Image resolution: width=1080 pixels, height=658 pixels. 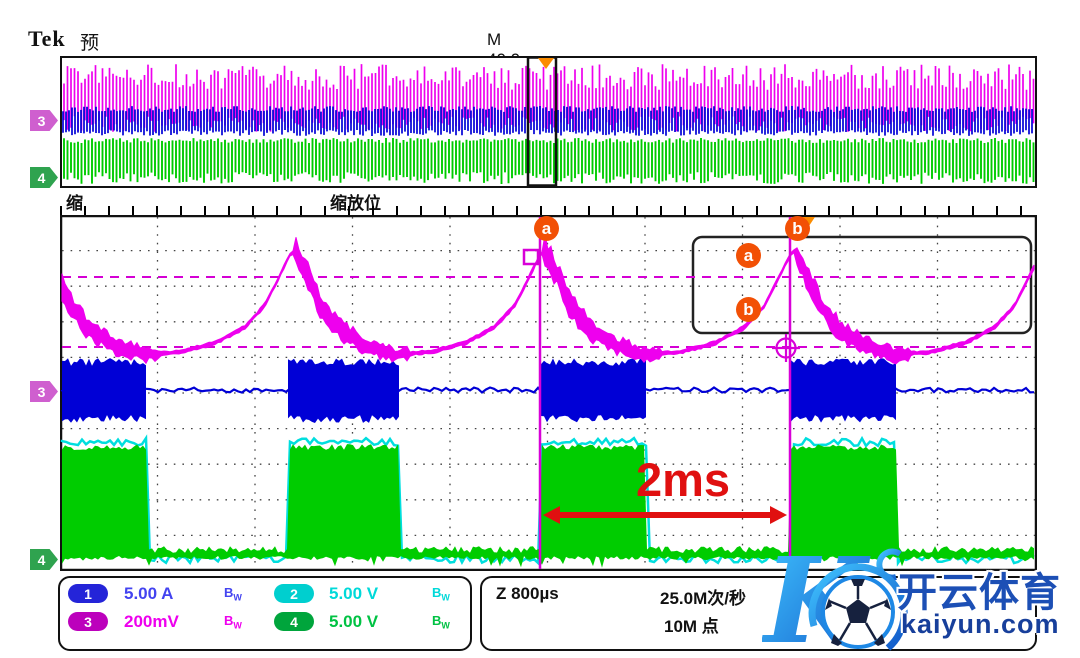 What do you see at coordinates (44, 391) in the screenshot?
I see `main-ch3-position-tag: 3` at bounding box center [44, 391].